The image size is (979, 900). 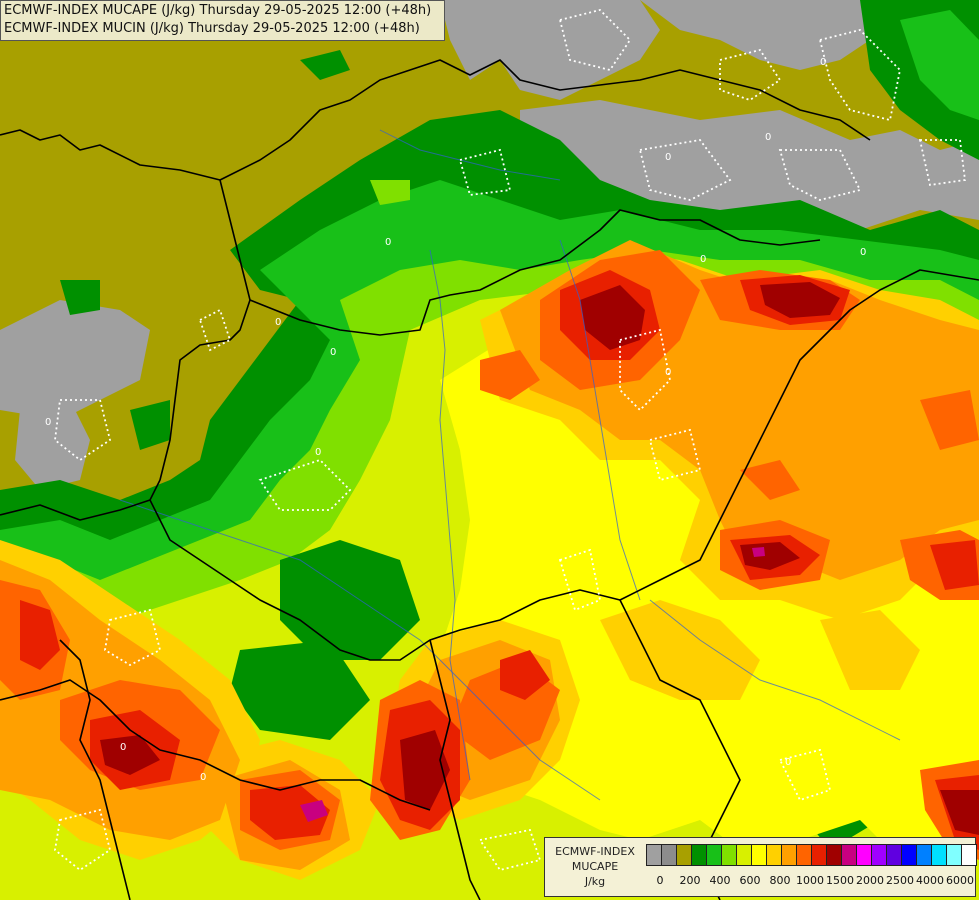 I want to click on legend-tick-label: 1000, so click(x=810, y=880).